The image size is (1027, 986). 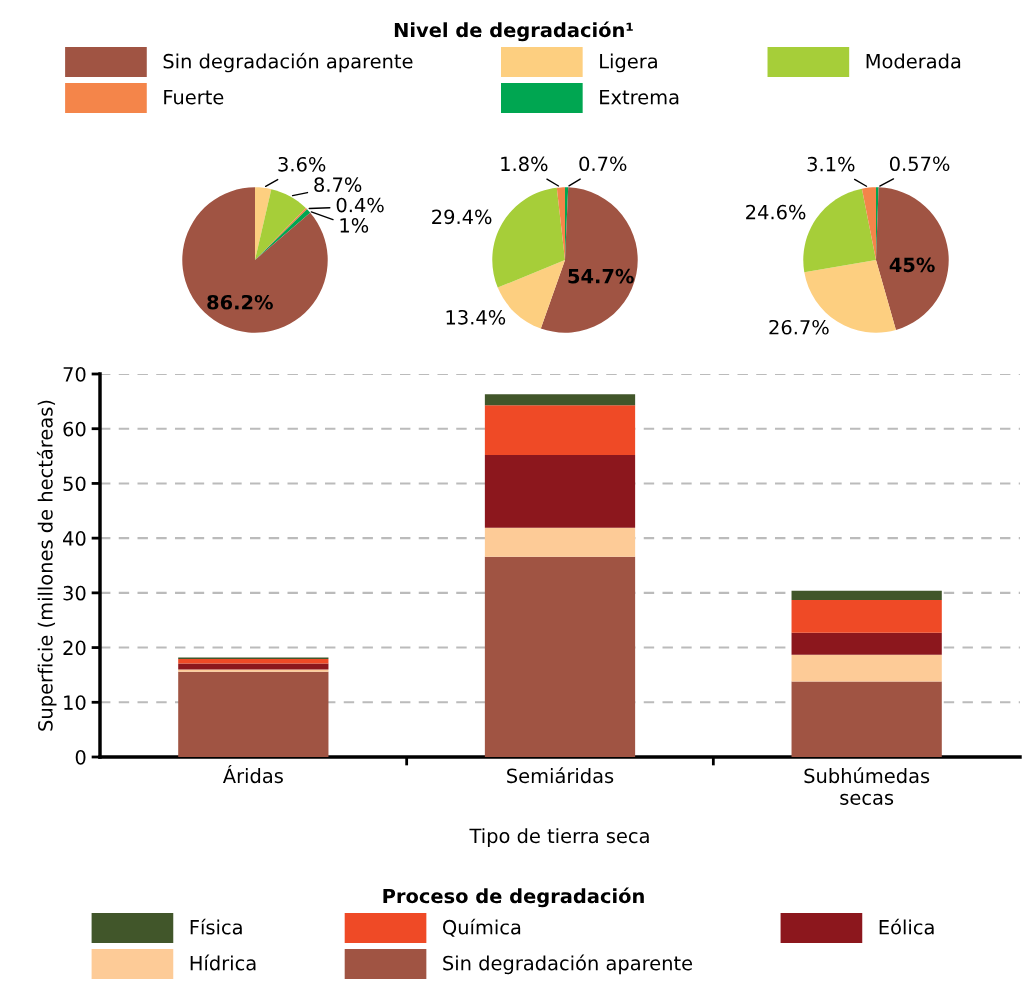 I want to click on x-tick-label: Subhúmedas secas, so click(x=867, y=786).